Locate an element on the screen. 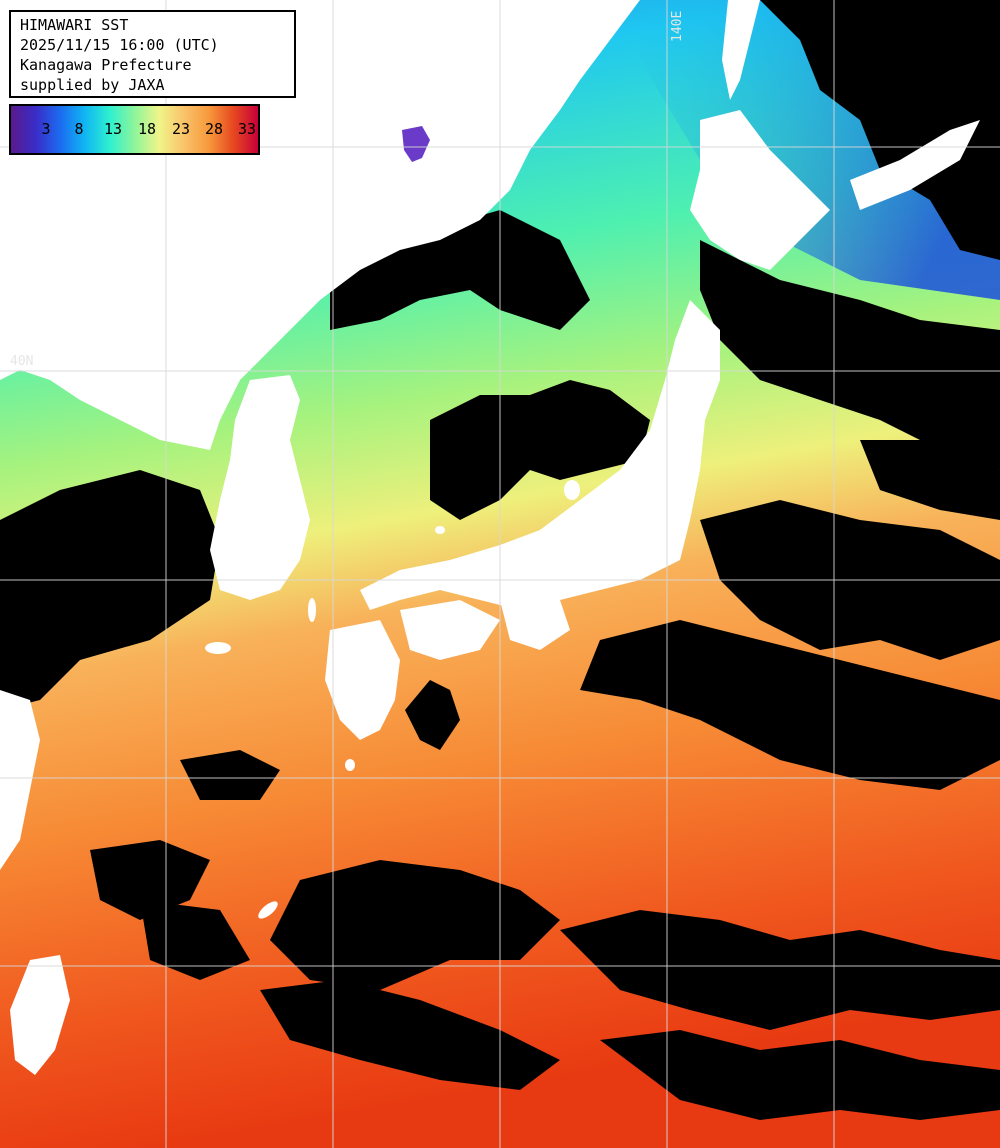  land-island-okinawa is located at coordinates (268, 910).